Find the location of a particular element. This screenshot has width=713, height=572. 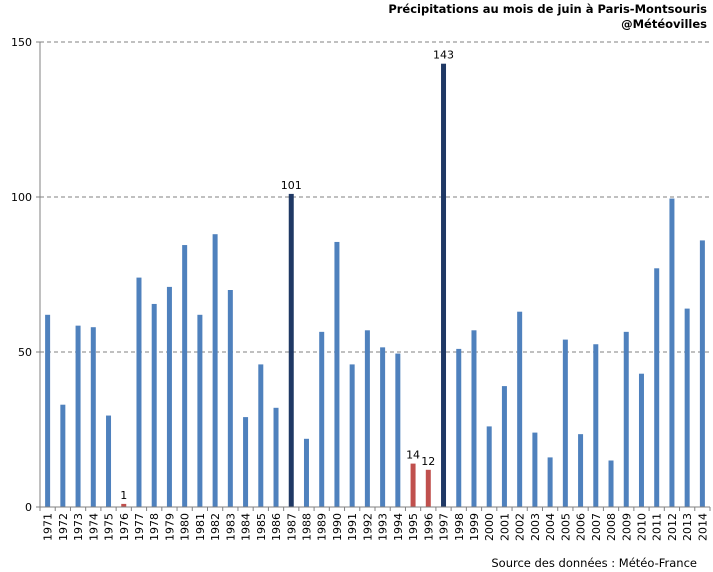

x-tick-label: 1982 is located at coordinates (215, 527).